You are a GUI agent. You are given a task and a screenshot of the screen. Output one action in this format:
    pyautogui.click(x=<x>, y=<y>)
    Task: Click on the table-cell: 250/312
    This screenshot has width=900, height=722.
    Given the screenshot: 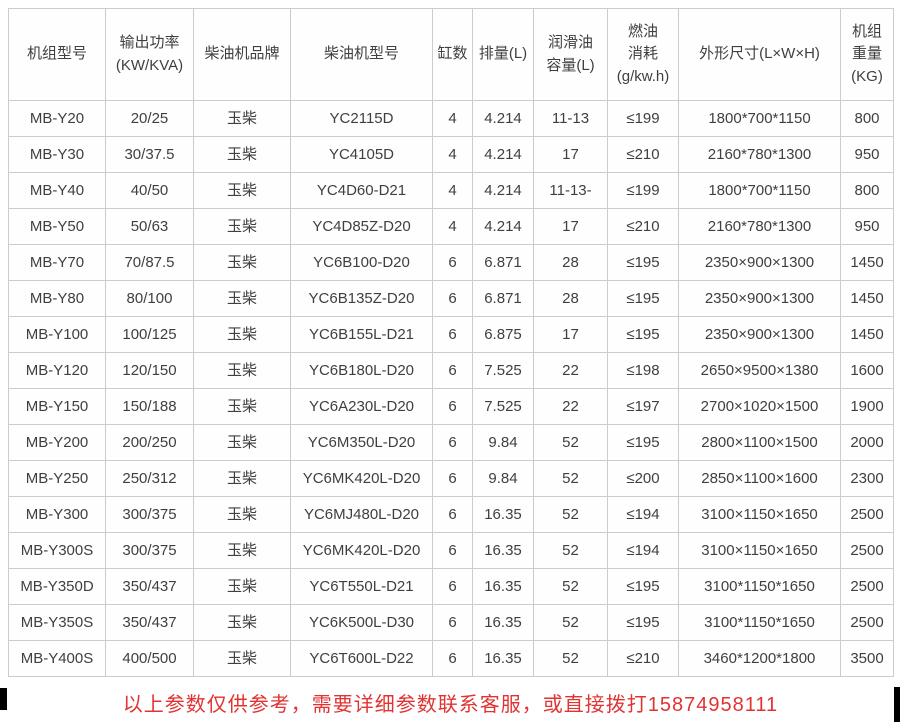 What is the action you would take?
    pyautogui.click(x=149, y=478)
    